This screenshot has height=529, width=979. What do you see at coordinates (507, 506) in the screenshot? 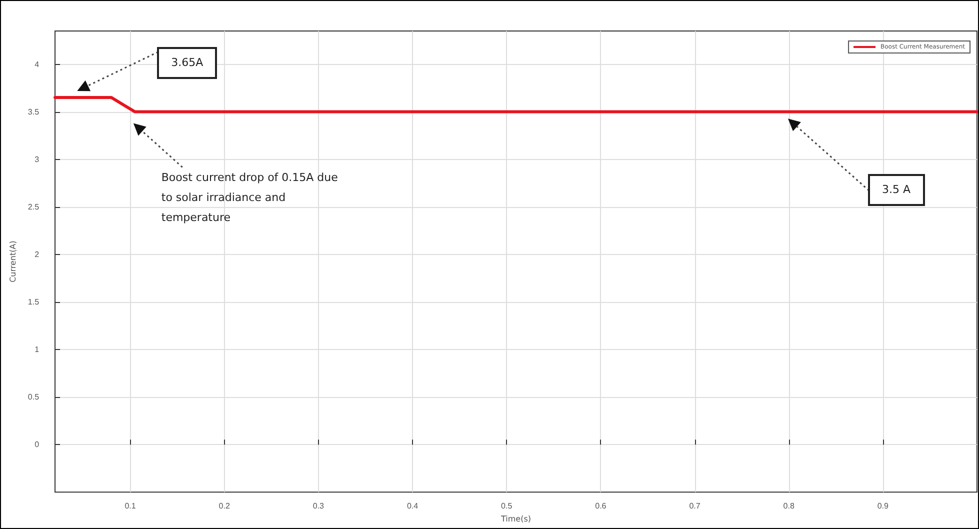
I see `x-tick-label: 0.5` at bounding box center [507, 506].